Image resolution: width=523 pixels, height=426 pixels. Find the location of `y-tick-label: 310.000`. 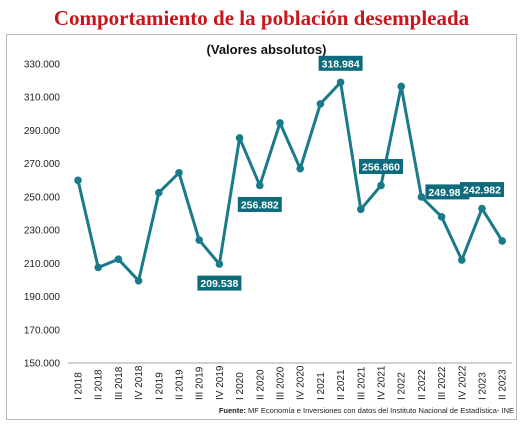

y-tick-label: 310.000 is located at coordinates (42, 98).